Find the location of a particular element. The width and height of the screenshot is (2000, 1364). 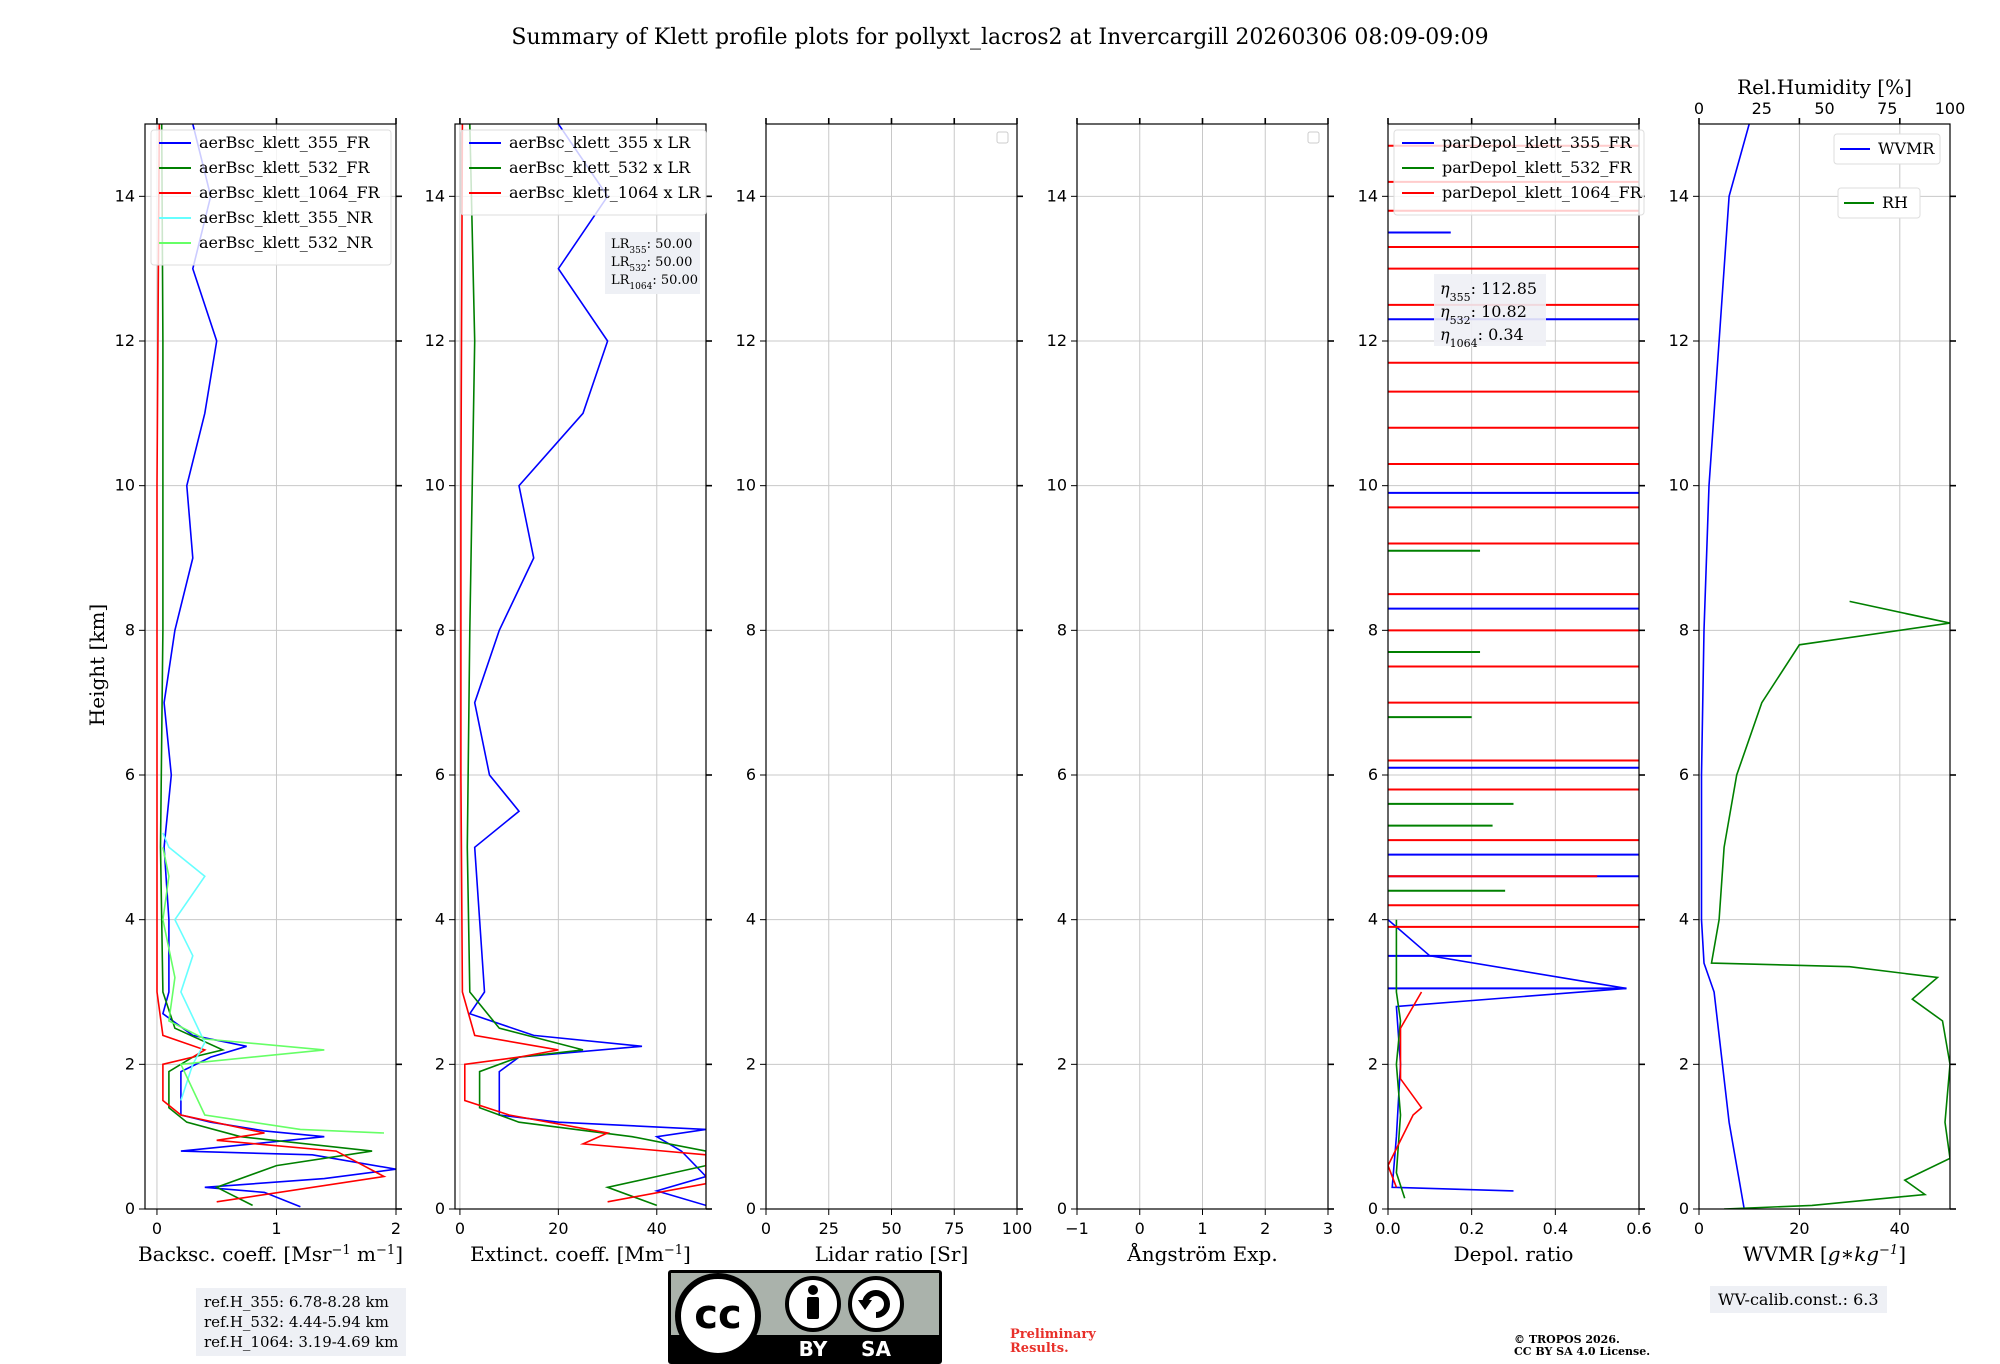

eta-entry: η355: 112.85 is located at coordinates (1488, 291).